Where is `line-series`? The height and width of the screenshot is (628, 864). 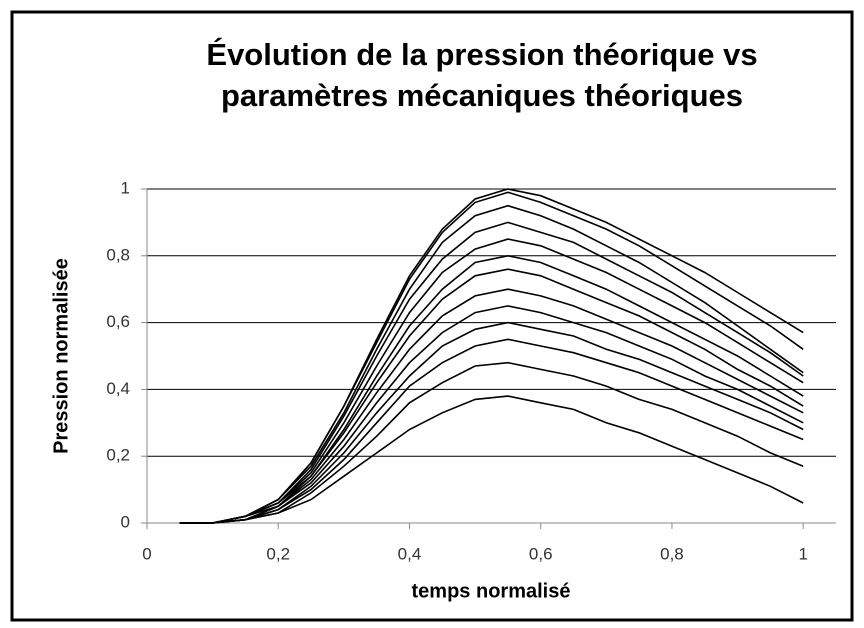
line-series is located at coordinates (491, 459).